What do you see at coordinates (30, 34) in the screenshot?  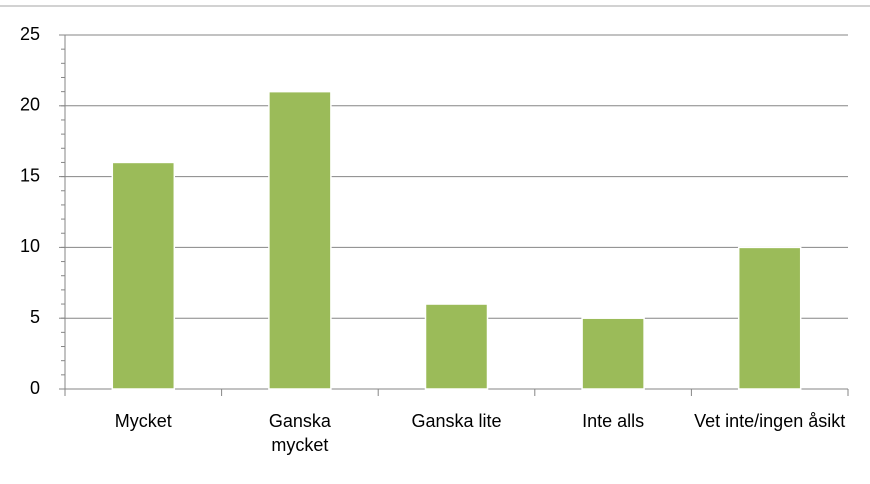 I see `y-tick-label: 25` at bounding box center [30, 34].